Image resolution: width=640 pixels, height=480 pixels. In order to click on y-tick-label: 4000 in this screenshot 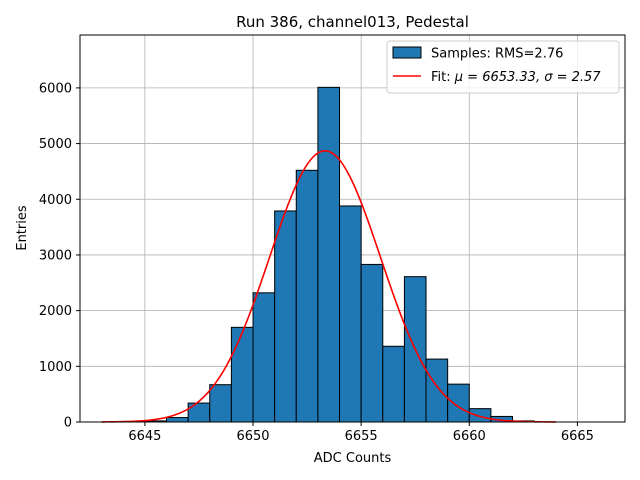, I will do `click(55, 200)`.